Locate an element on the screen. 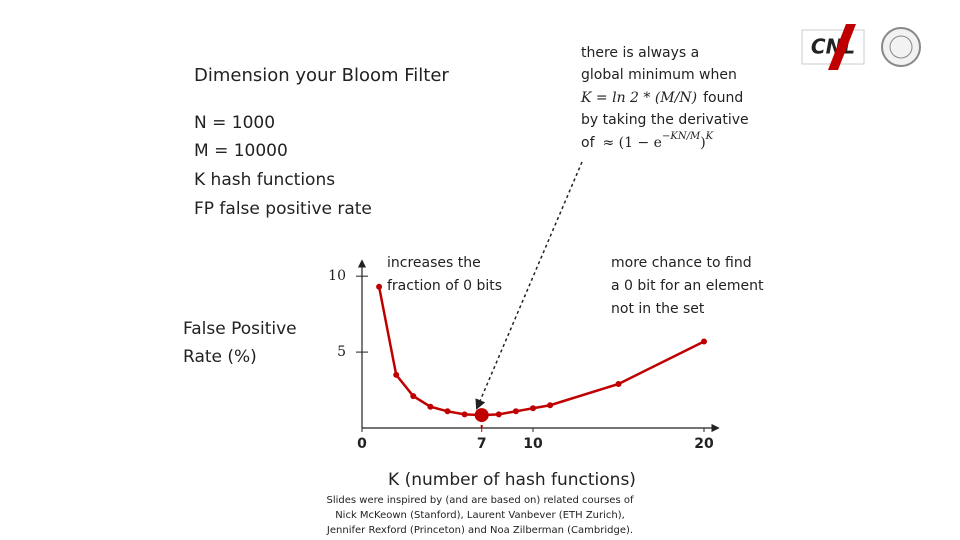 Image resolution: width=960 pixels, height=540 pixels. y-axis-label: False Positive is located at coordinates (240, 329).